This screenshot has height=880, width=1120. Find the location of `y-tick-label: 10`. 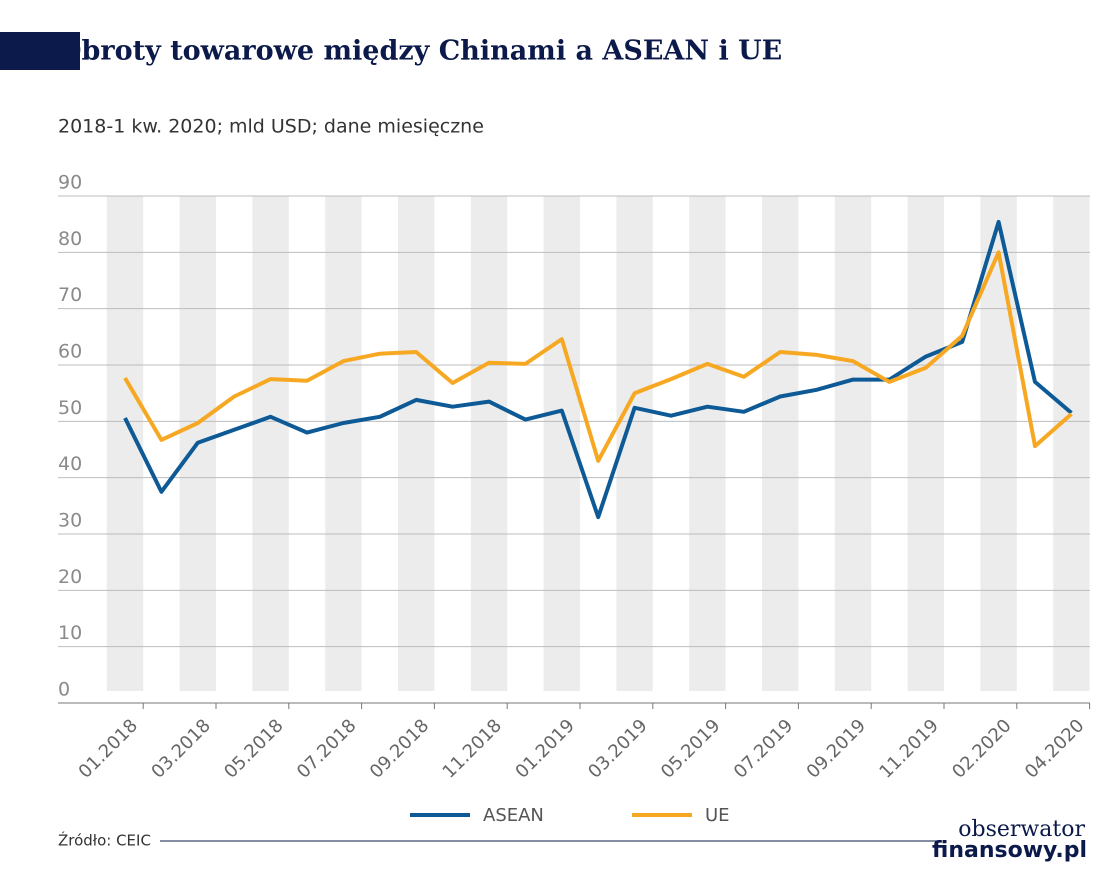

y-tick-label: 10 is located at coordinates (70, 633).